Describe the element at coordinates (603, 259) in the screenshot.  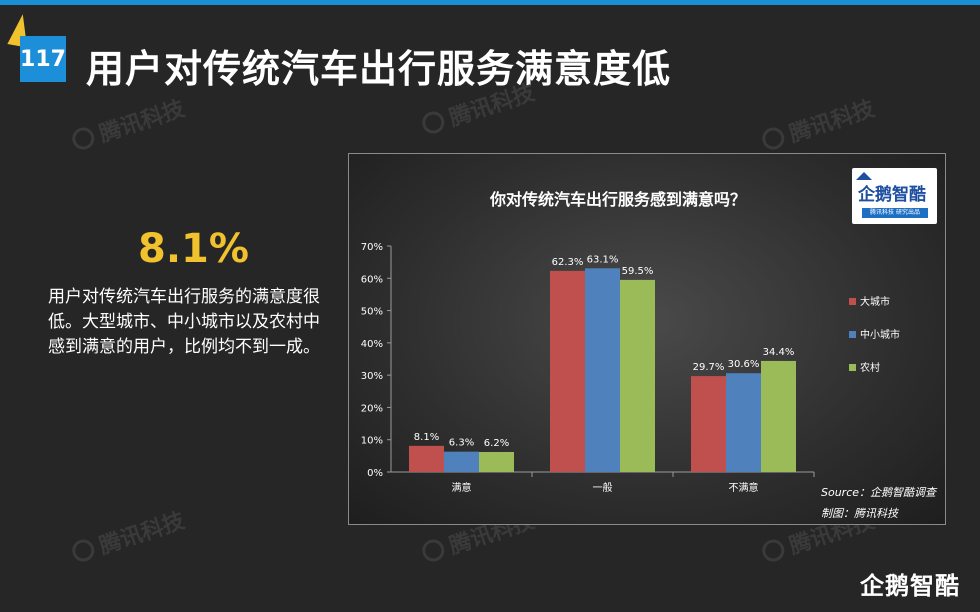
I see `data-label: 63.1%` at that location.